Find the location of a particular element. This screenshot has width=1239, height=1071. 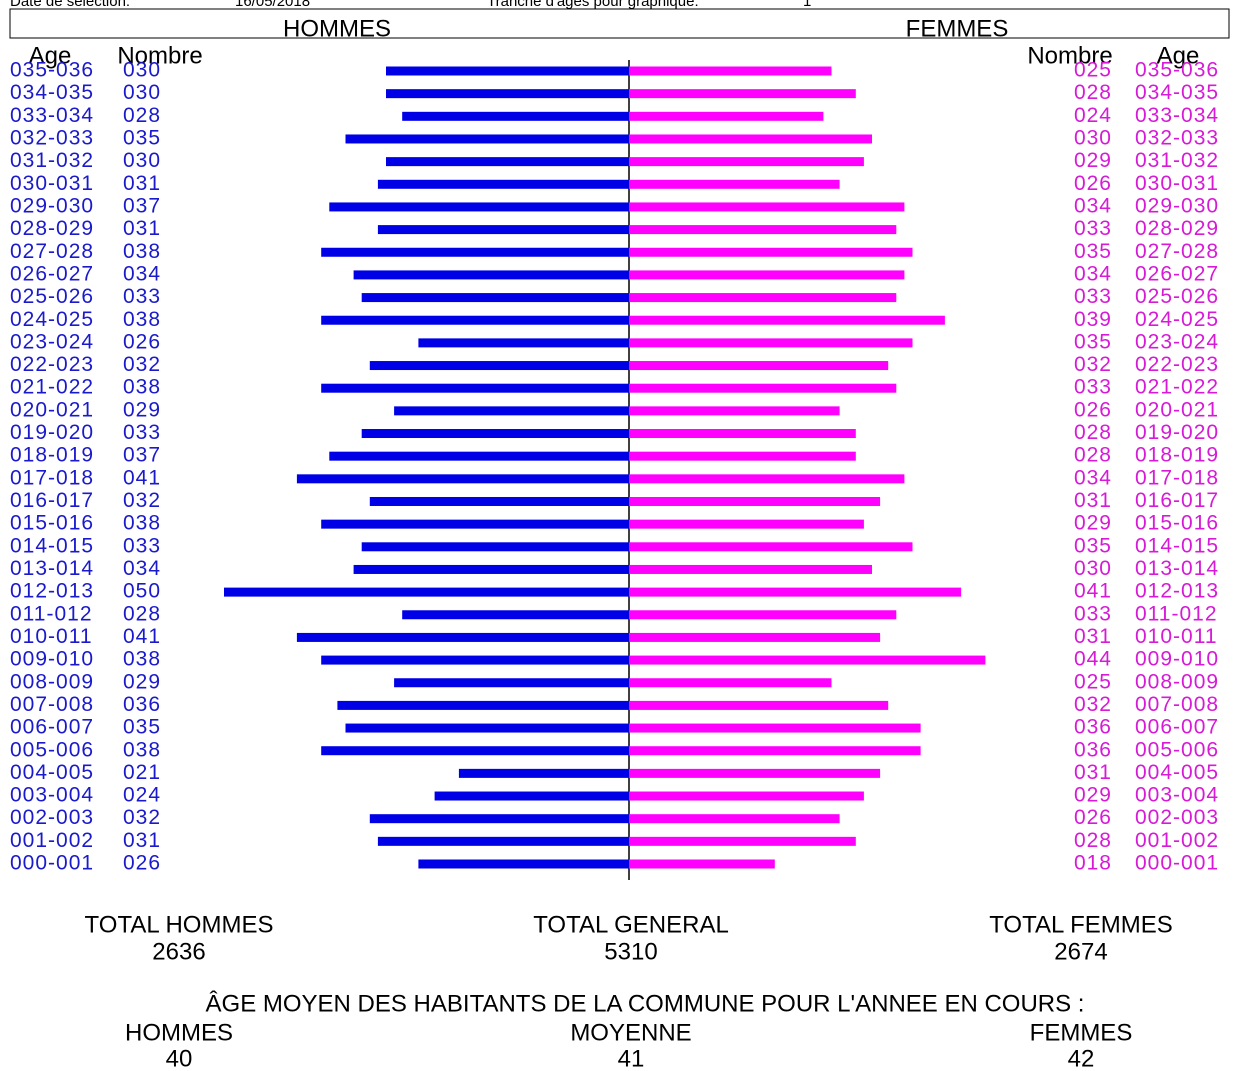

count-label: 035 is located at coordinates (142, 727).